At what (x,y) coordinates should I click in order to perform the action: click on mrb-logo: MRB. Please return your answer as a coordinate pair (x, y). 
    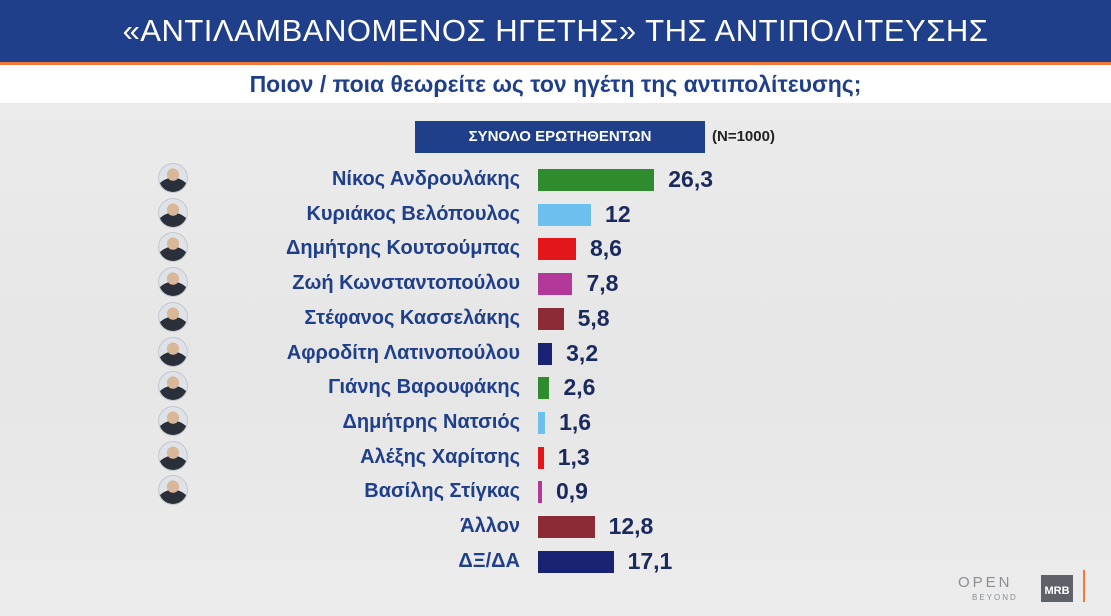
    Looking at the image, I should click on (1057, 588).